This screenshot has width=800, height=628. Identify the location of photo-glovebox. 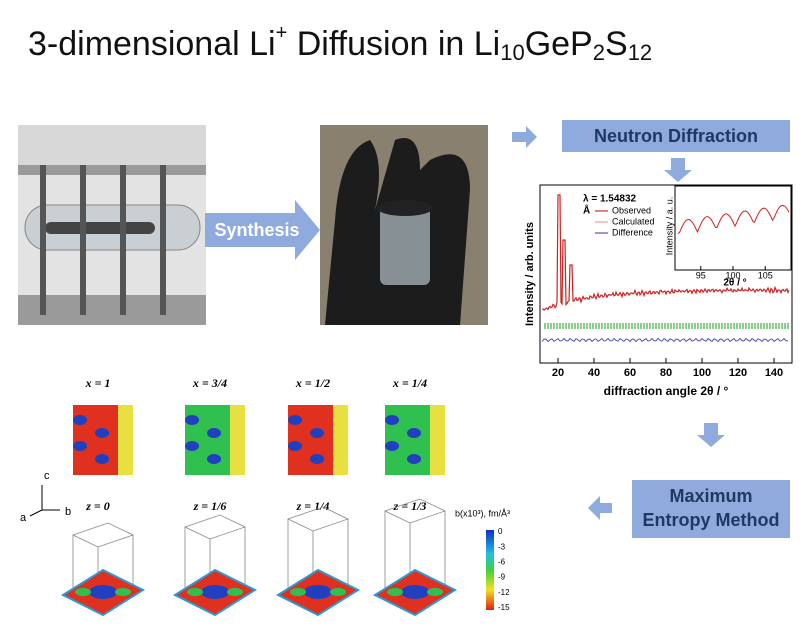
(404, 225).